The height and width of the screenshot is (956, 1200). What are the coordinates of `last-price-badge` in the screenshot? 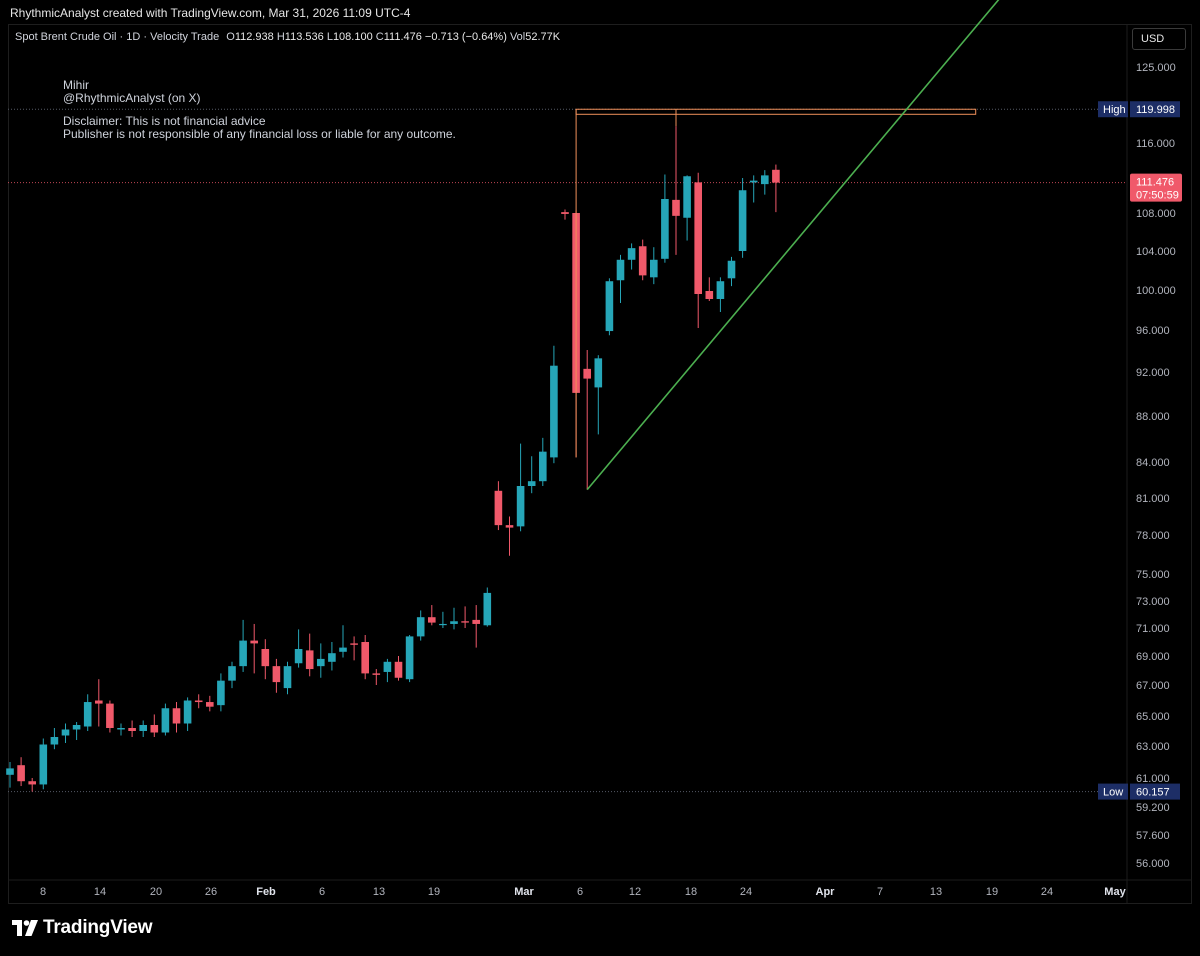 It's located at (1156, 187).